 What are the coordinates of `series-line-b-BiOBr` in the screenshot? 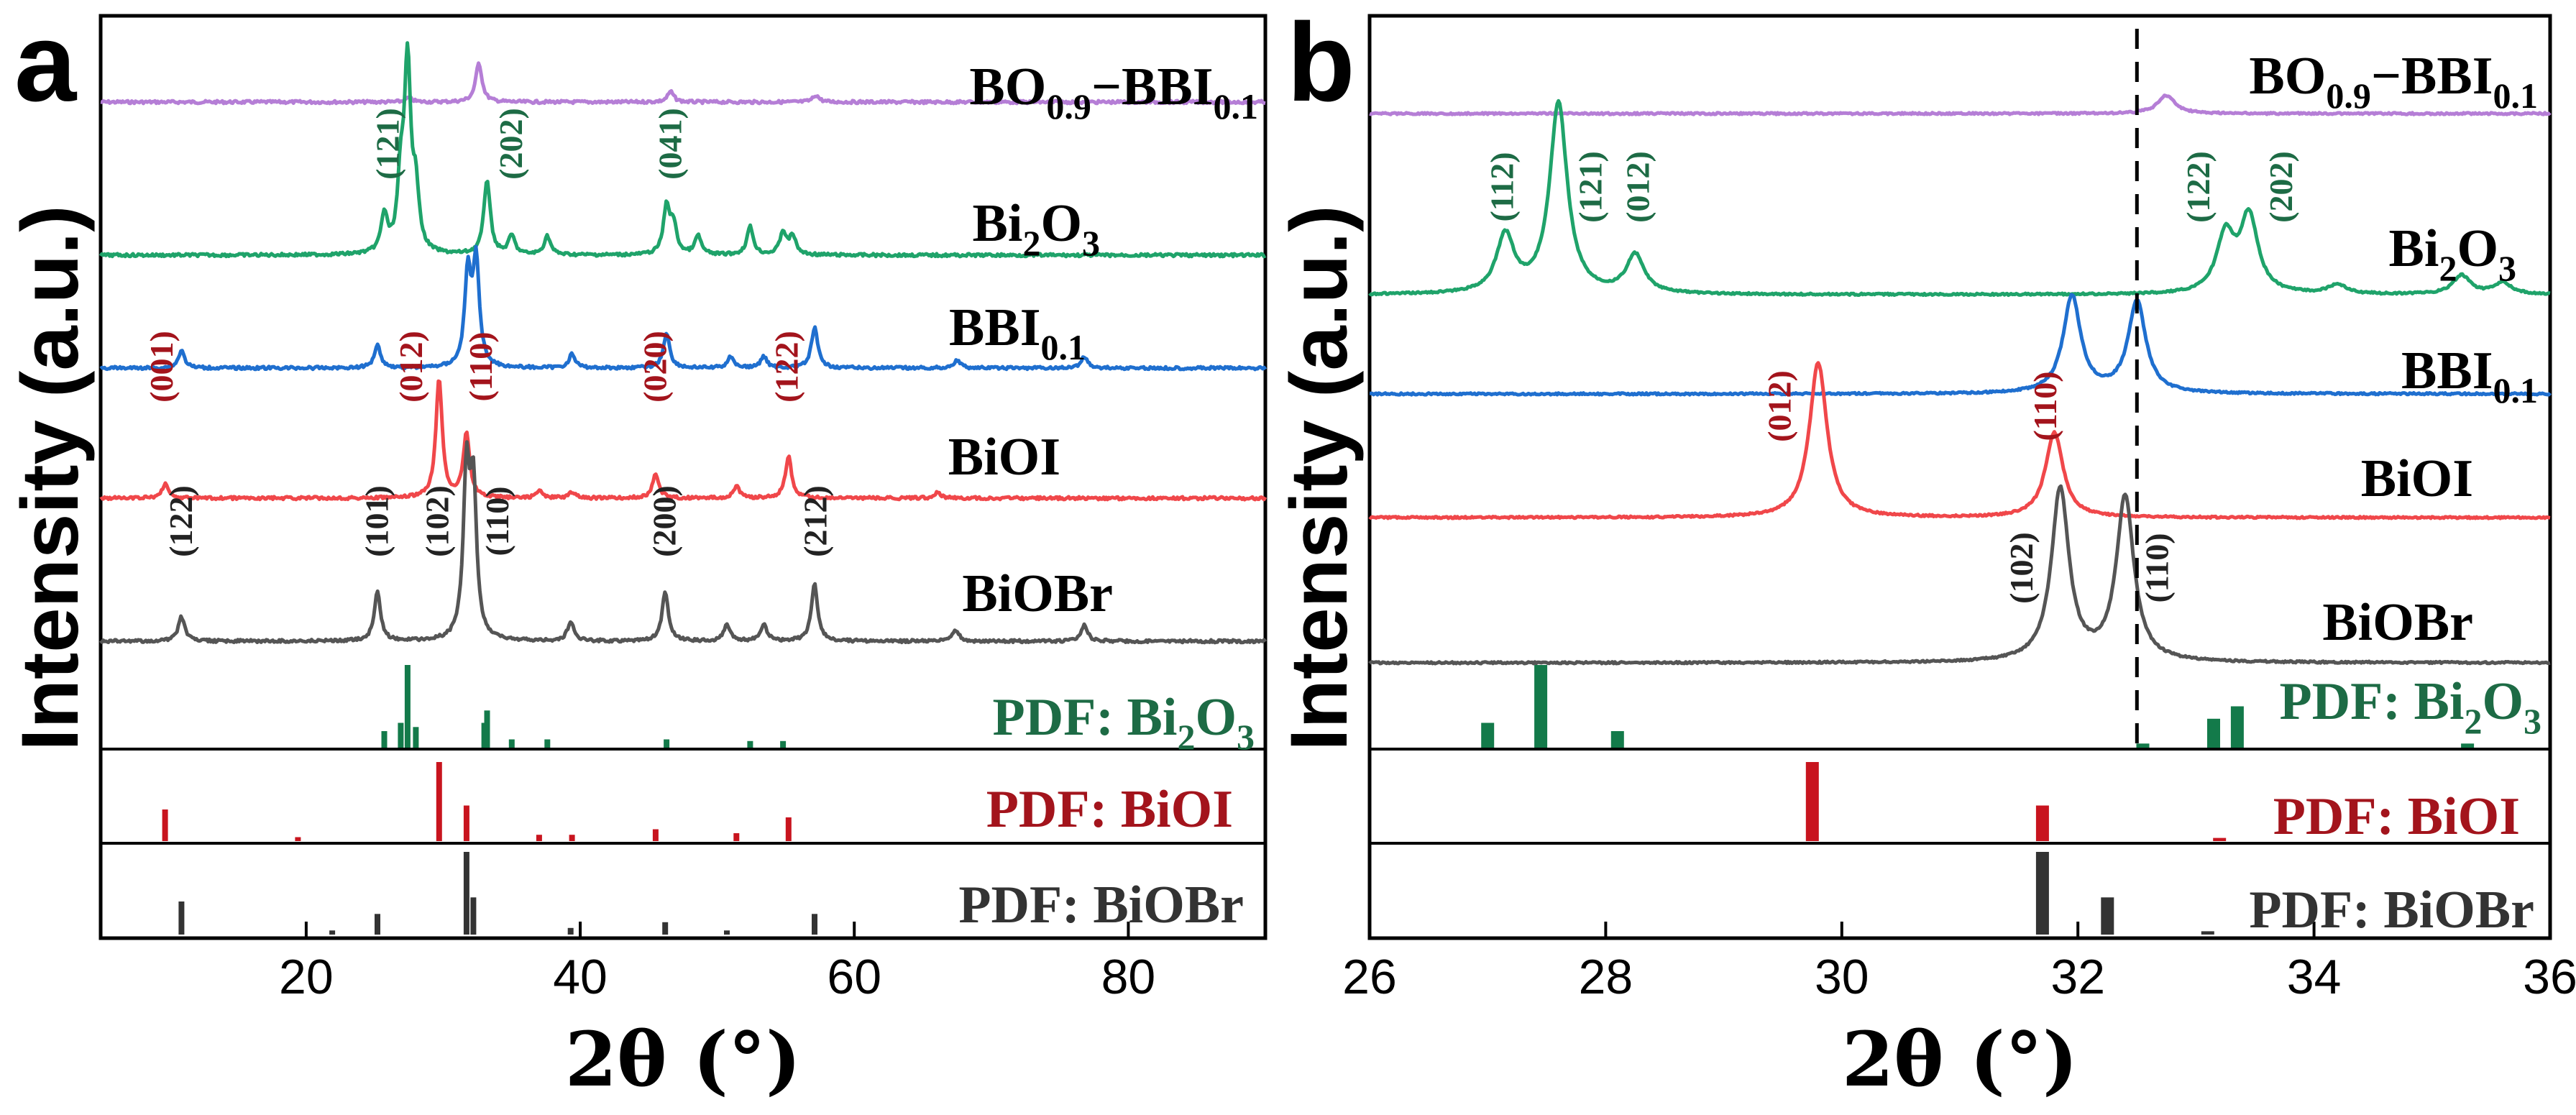 It's located at (1959, 575).